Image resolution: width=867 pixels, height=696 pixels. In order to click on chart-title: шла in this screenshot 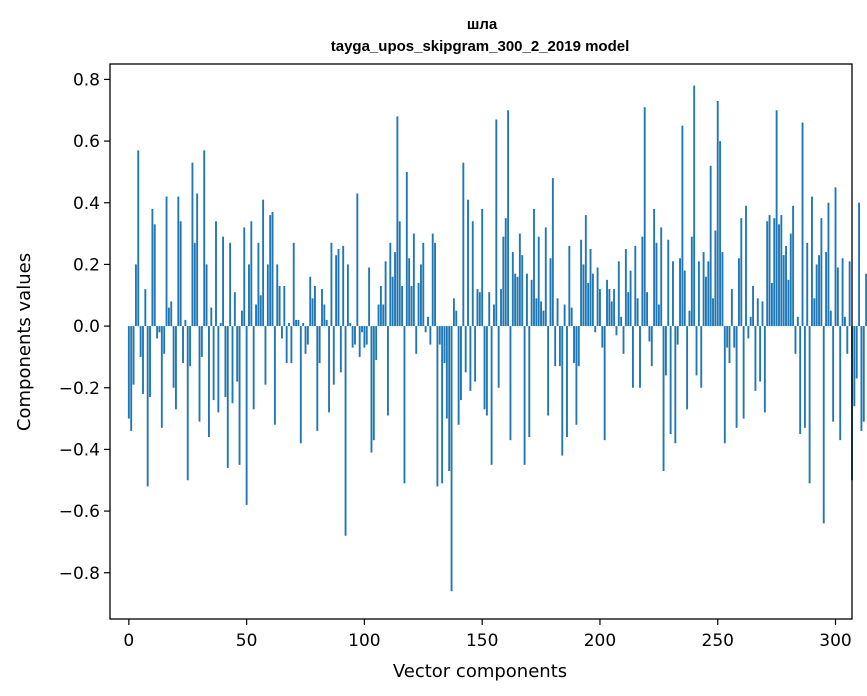, I will do `click(482, 24)`.